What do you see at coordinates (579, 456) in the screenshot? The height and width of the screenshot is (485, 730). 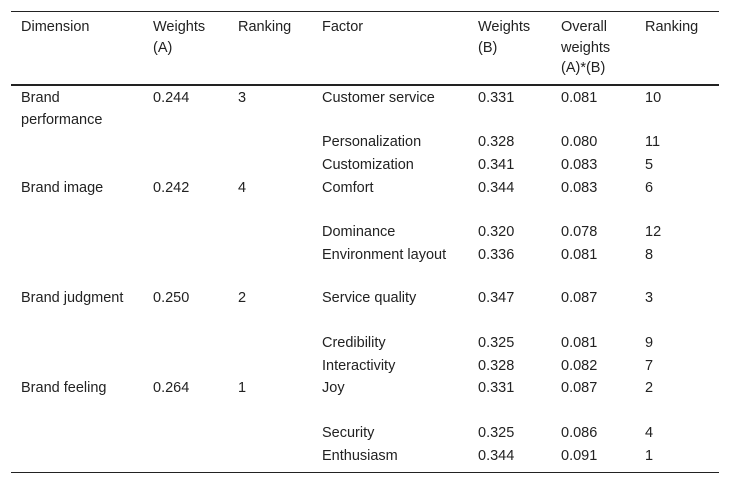 I see `factor-overall-weight: 0.091` at bounding box center [579, 456].